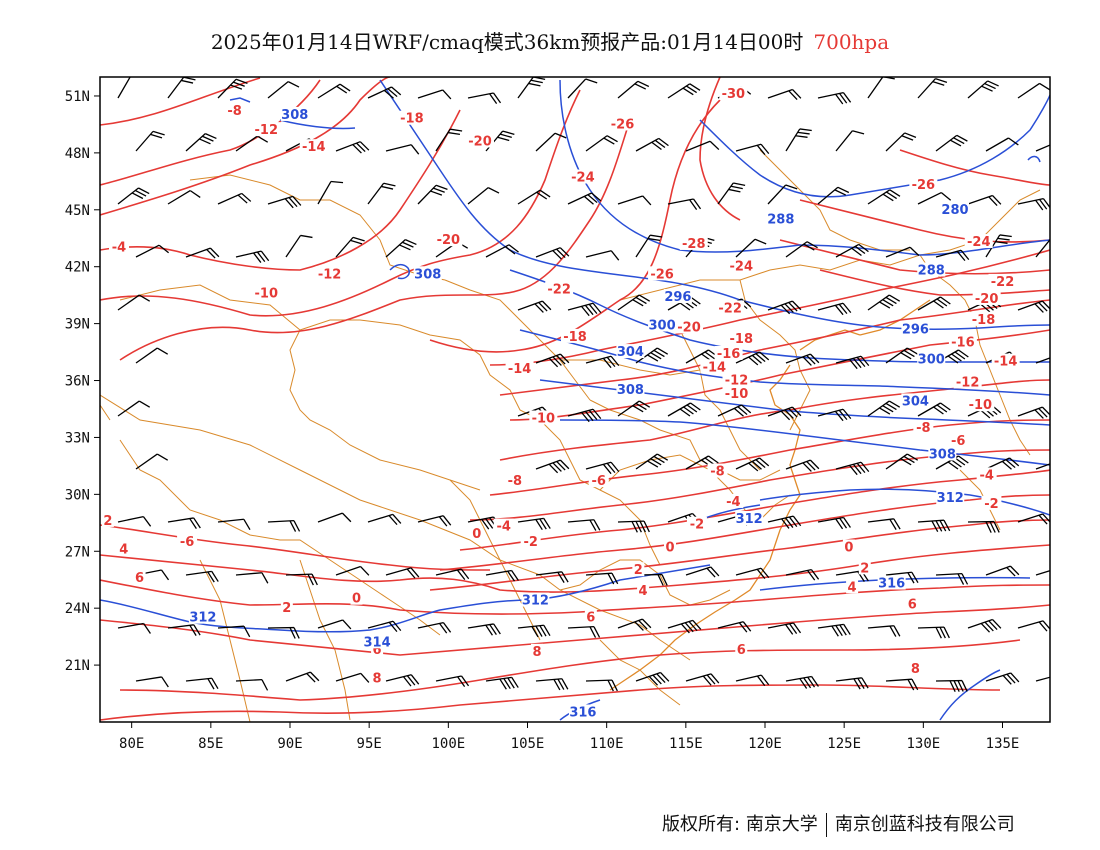  What do you see at coordinates (780, 219) in the screenshot?
I see `contour-label: 288` at bounding box center [780, 219].